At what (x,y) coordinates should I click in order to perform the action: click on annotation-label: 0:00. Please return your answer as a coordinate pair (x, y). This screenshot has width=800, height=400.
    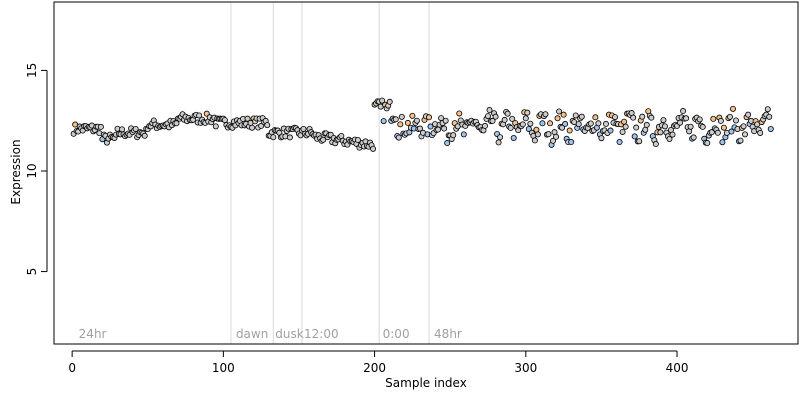
    Looking at the image, I should click on (396, 334).